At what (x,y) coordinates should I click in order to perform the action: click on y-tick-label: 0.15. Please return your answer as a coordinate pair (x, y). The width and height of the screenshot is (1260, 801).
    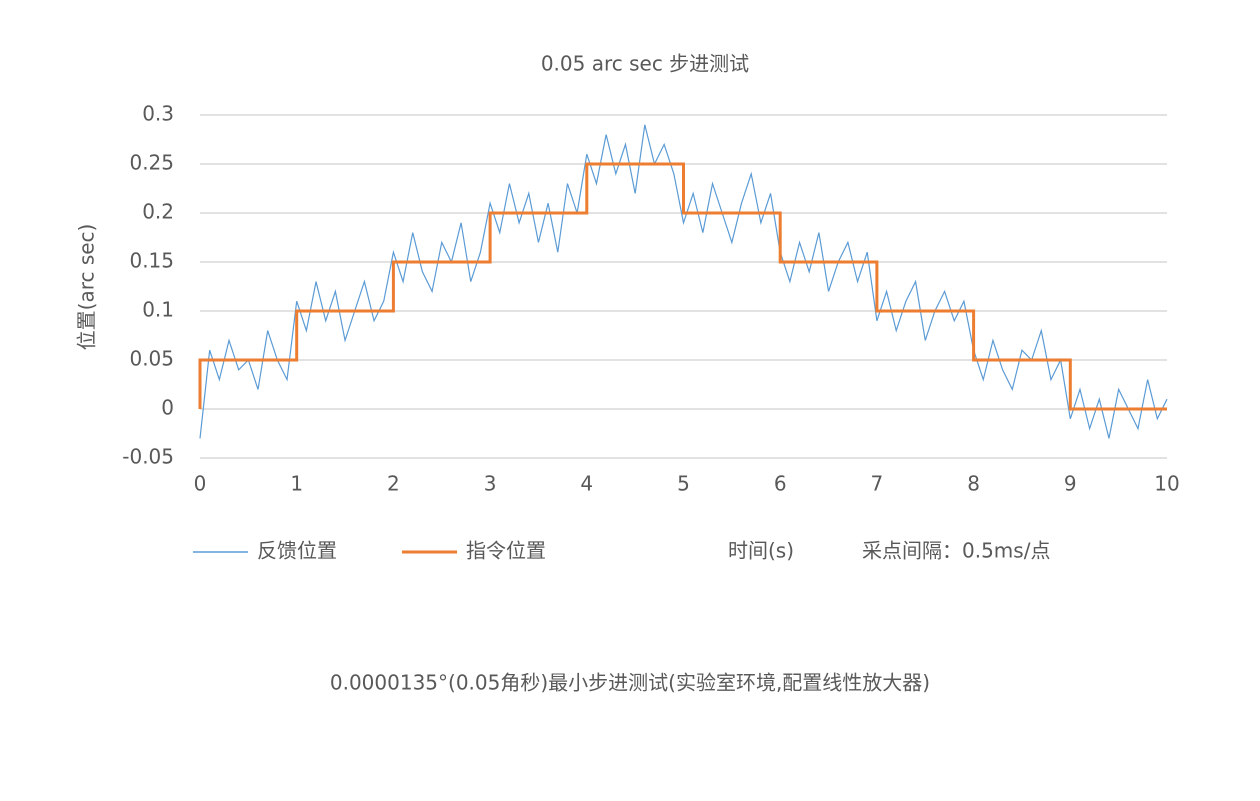
    Looking at the image, I should click on (151, 261).